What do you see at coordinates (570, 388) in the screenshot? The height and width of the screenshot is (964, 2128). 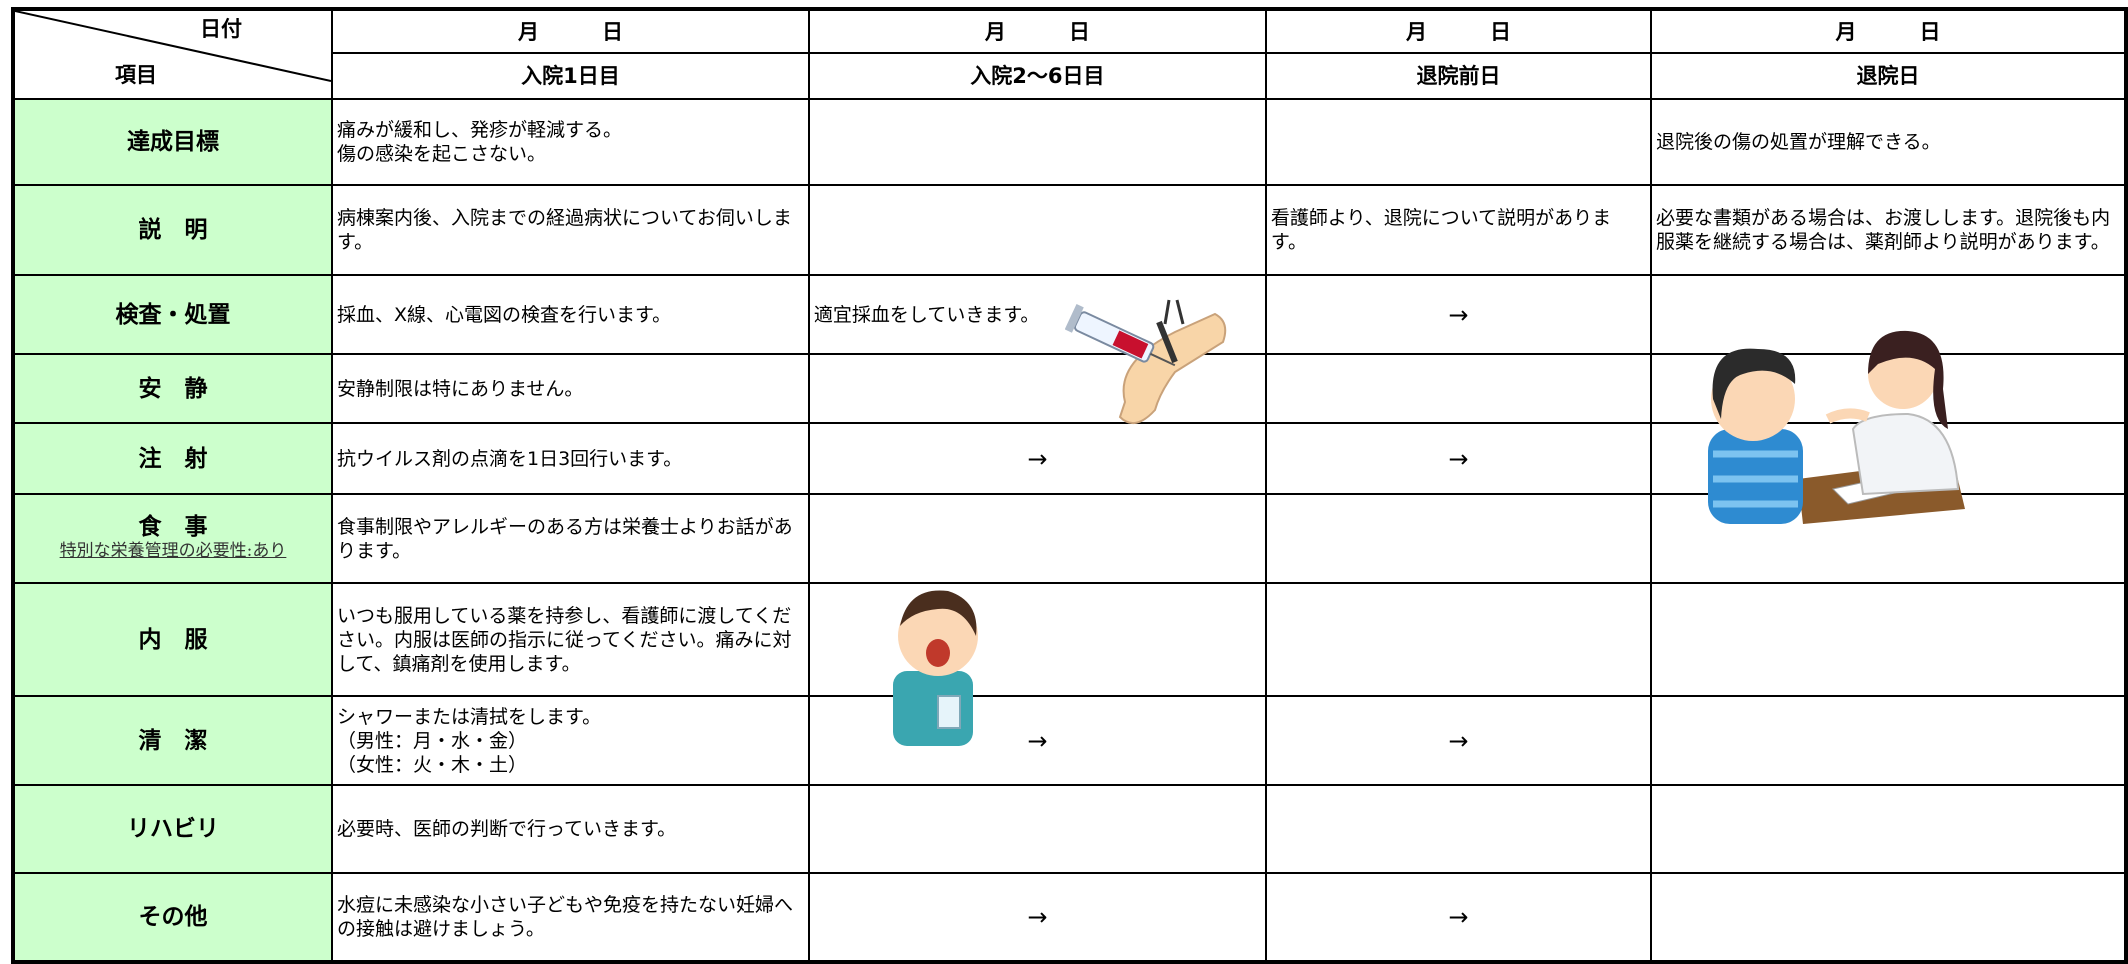 I see `schedule-cell: 安静制限は特にありません。` at bounding box center [570, 388].